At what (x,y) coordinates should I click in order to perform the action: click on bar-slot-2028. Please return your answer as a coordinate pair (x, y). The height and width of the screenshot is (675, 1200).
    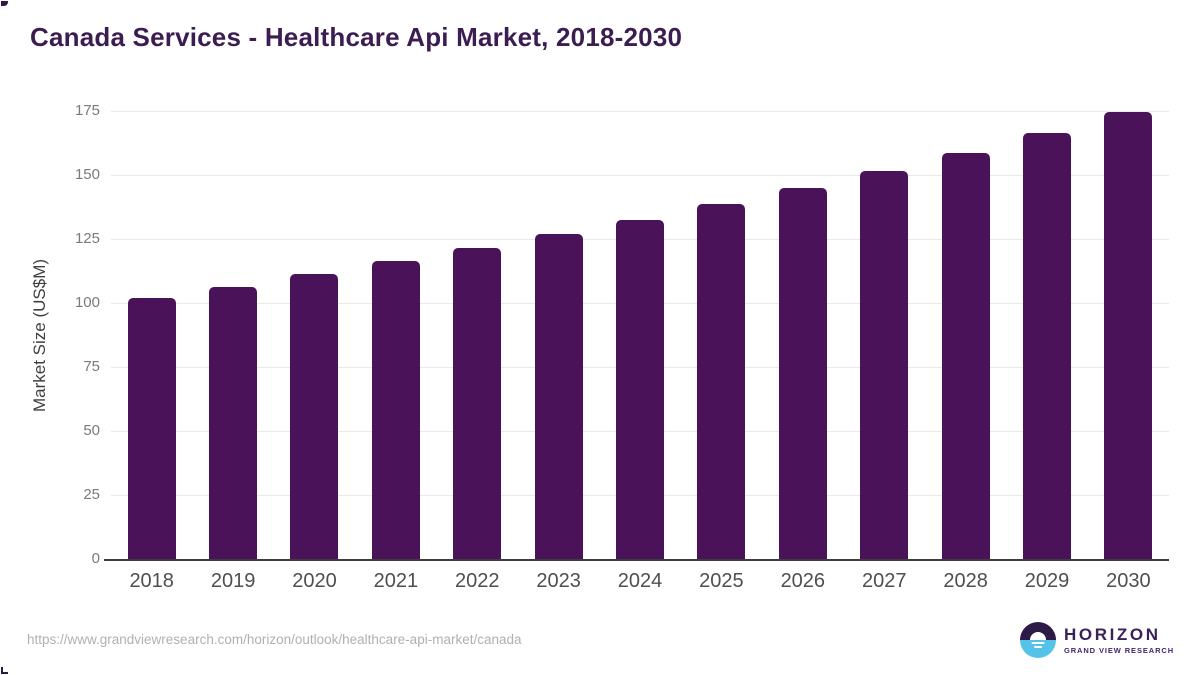
    Looking at the image, I should click on (965, 335).